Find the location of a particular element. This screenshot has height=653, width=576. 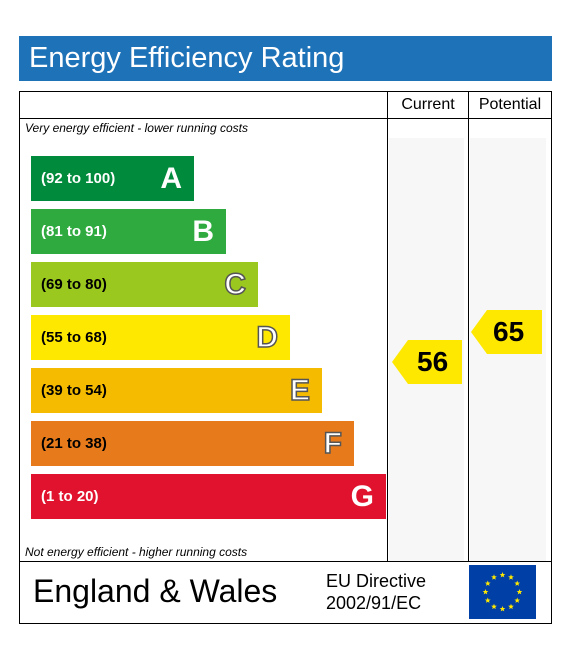

potential-rating-arrow: 65 is located at coordinates (506, 332).